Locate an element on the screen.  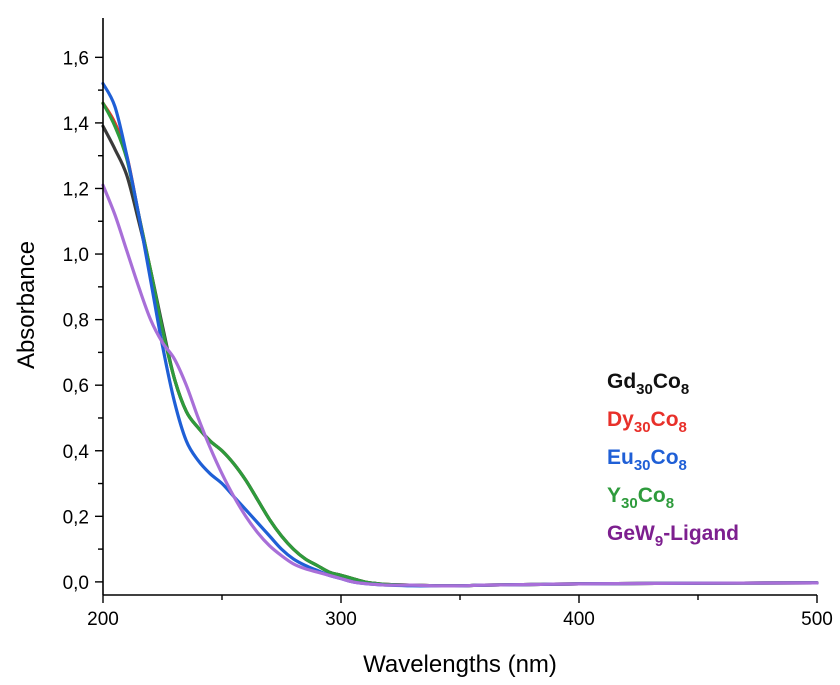
legend-entry-dy30co8: Dy30Co8 is located at coordinates (647, 422).